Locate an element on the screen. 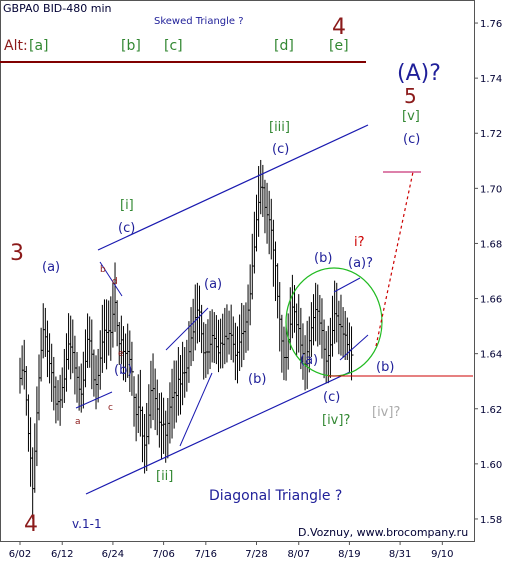  x-tick-label: 7/16 is located at coordinates (206, 554).